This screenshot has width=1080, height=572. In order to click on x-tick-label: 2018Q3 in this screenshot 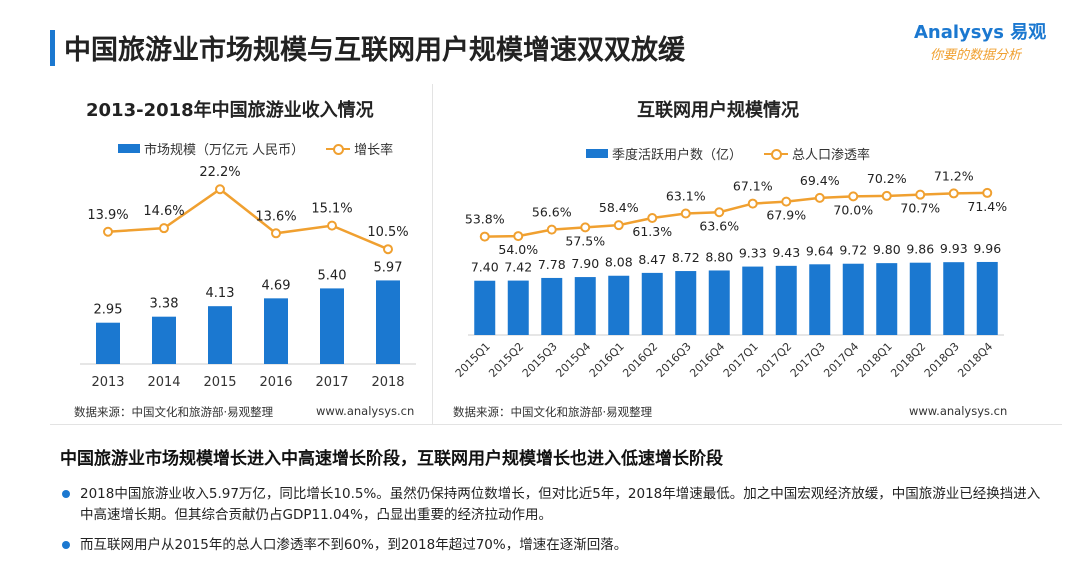, I will do `click(942, 360)`.